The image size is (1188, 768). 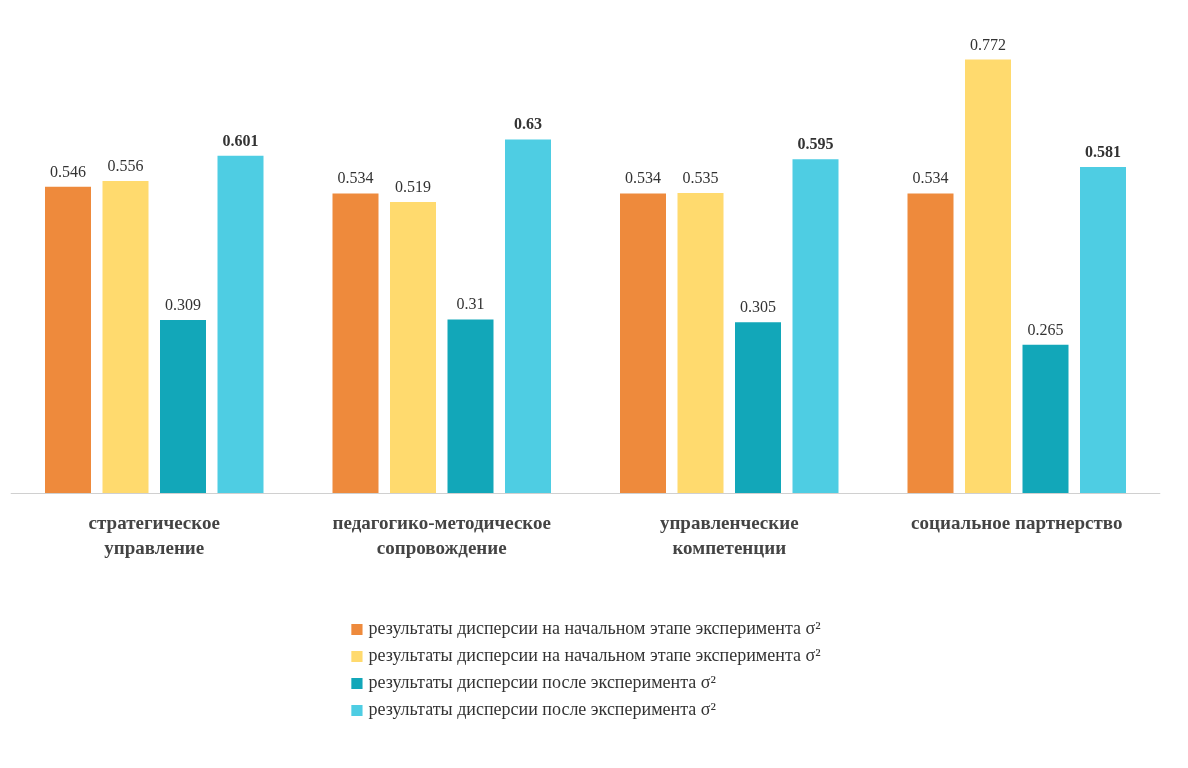 What do you see at coordinates (815, 144) in the screenshot?
I see `data-label: 0.595` at bounding box center [815, 144].